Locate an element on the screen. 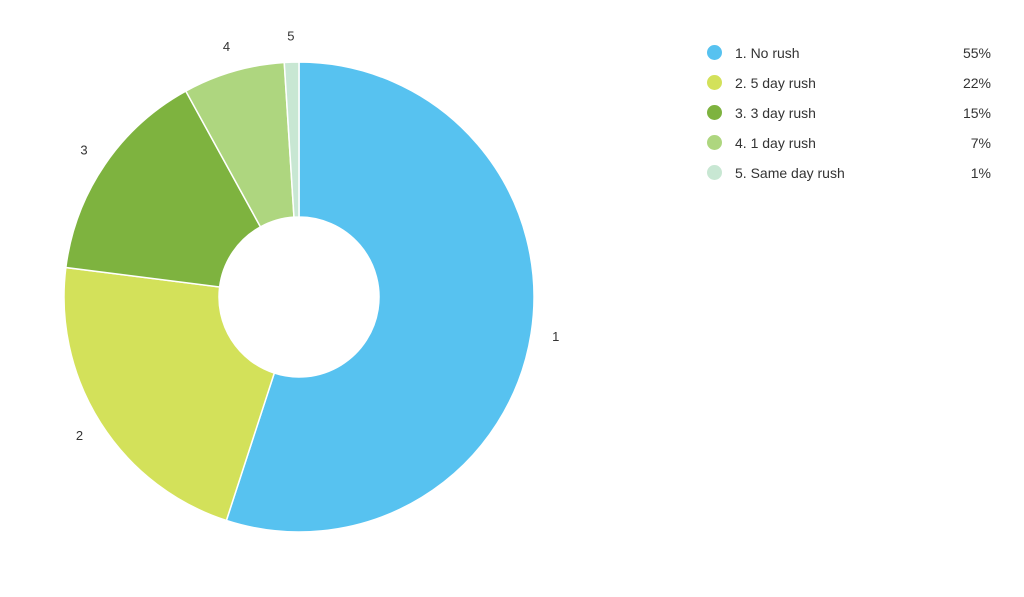 This screenshot has height=597, width=1024. legend-label: 2. 5 day rush is located at coordinates (775, 83).